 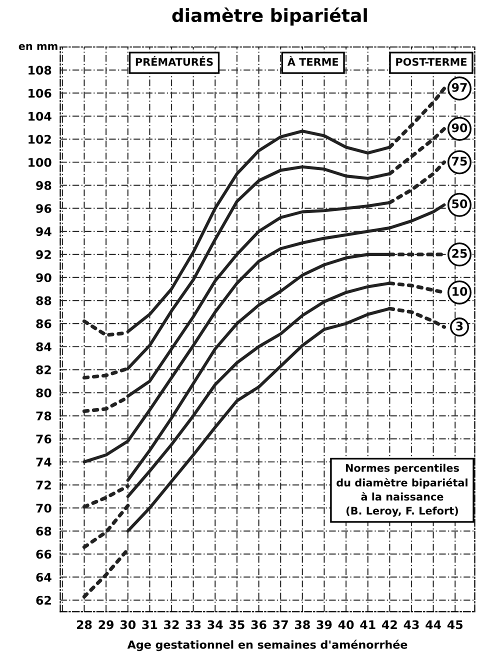 What do you see at coordinates (174, 61) in the screenshot?
I see `annotation: PRÉMATURÉS` at bounding box center [174, 61].